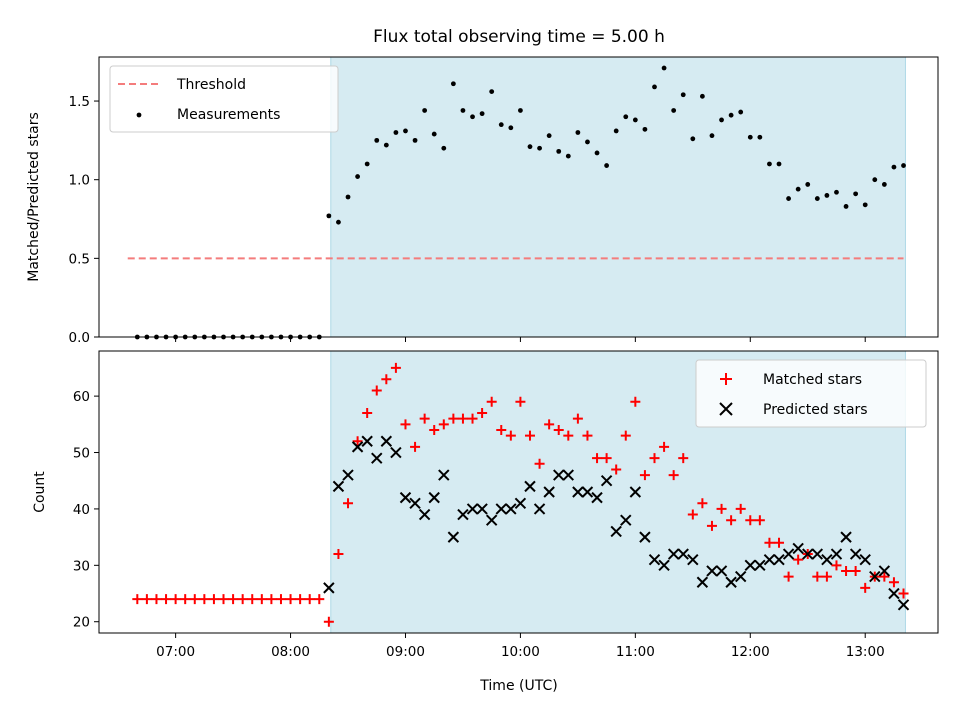 The width and height of the screenshot is (960, 720). What do you see at coordinates (139, 115) in the screenshot?
I see `measurements-legend-marker` at bounding box center [139, 115].